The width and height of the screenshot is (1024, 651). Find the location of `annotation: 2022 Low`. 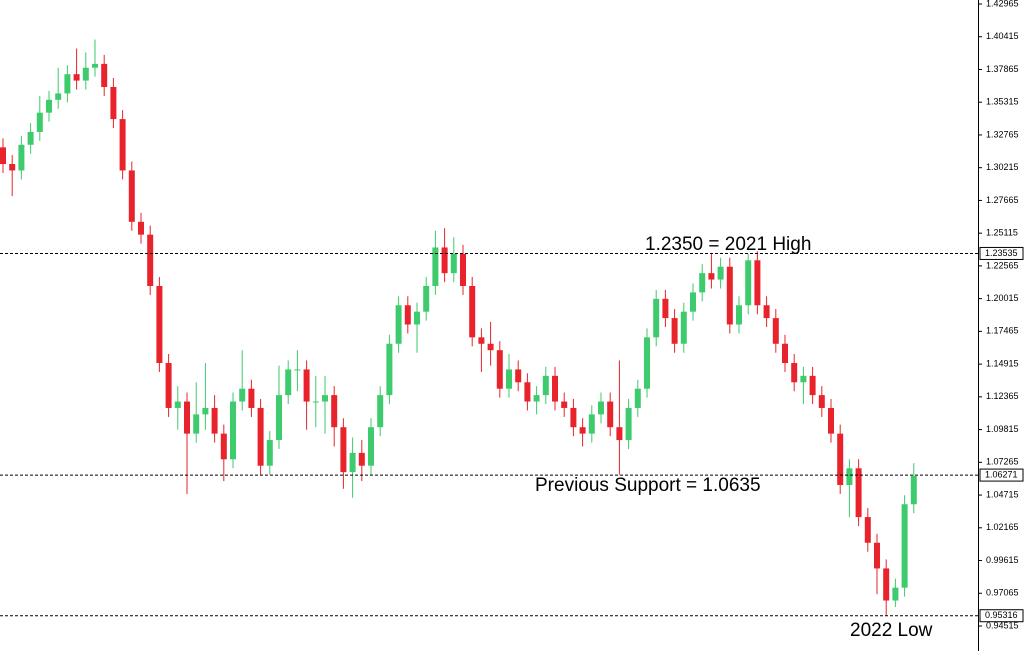

annotation: 2022 Low is located at coordinates (891, 630).